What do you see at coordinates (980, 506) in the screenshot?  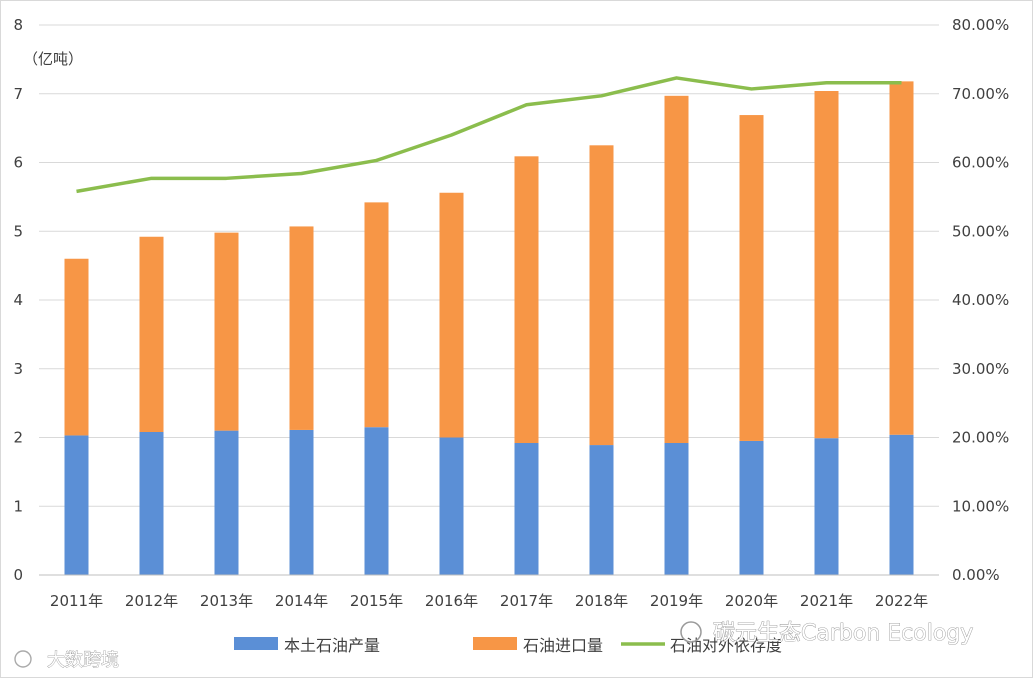 I see `y2-tick-label: 10.00%` at bounding box center [980, 506].